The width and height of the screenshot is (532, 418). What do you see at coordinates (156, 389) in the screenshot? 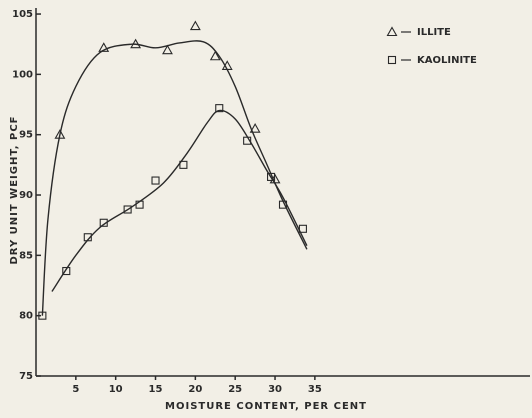
I see `x-tick-label: 15` at bounding box center [156, 389].